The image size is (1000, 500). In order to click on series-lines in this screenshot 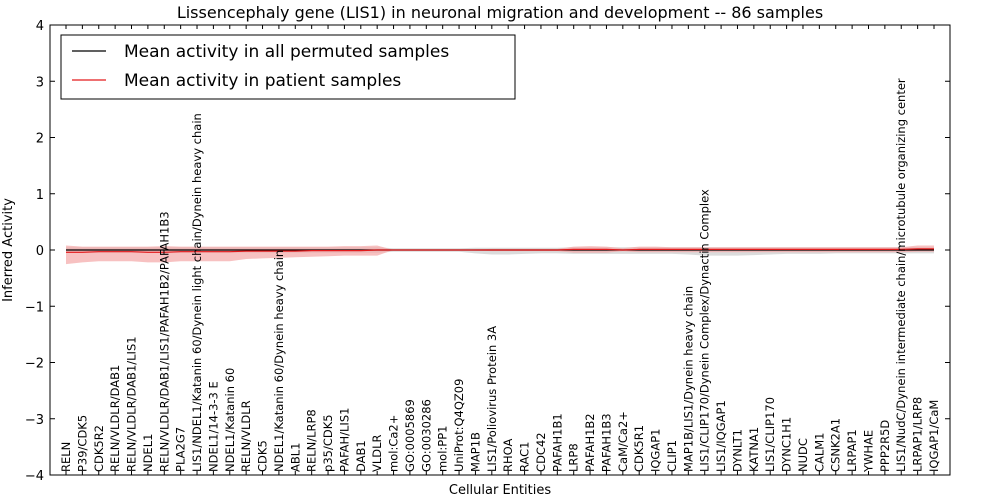, I will do `click(500, 250)`.